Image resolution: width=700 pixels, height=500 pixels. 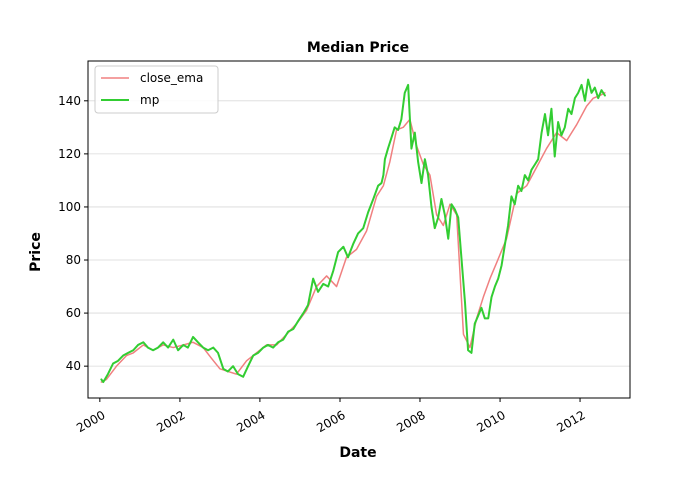 I want to click on chart-title: Median Price, so click(x=358, y=48).